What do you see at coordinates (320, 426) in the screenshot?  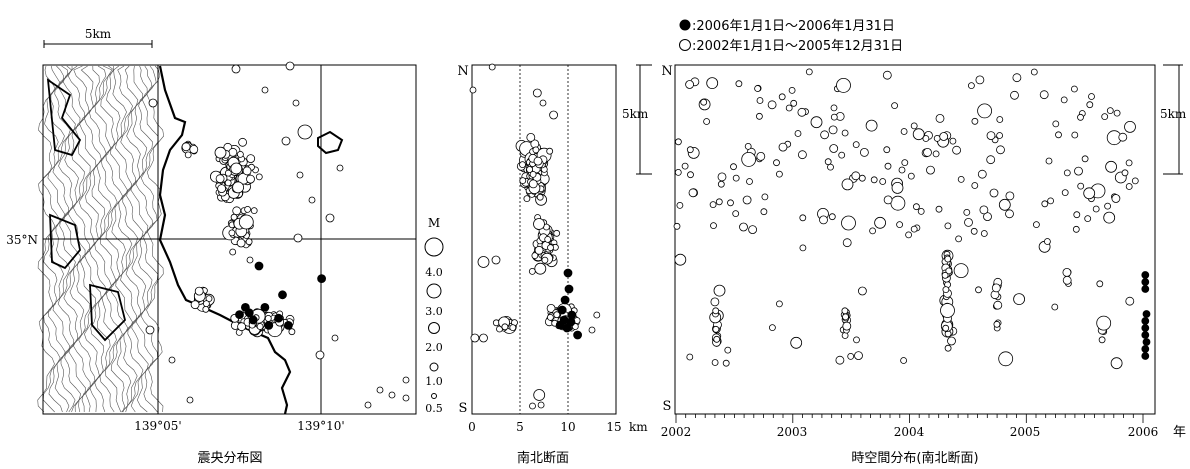 I see `map-lon-label-2: 139°10'` at bounding box center [320, 426].